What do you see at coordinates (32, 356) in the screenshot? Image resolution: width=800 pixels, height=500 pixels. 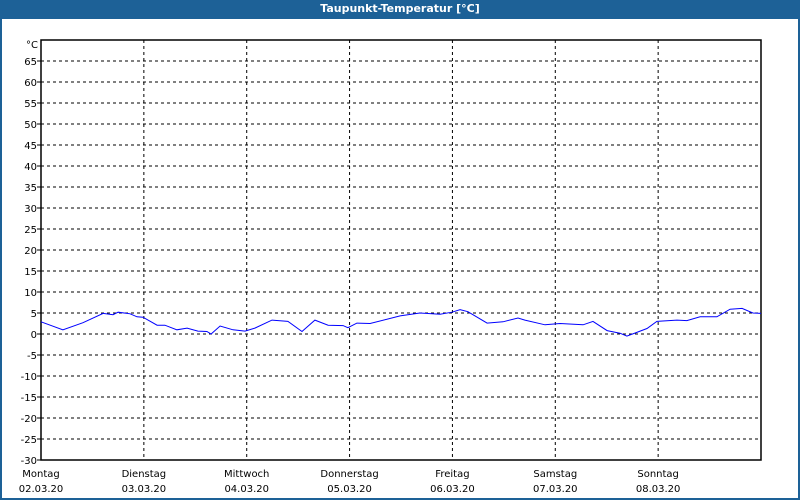 I see `y-tick-label: -5` at bounding box center [32, 356].